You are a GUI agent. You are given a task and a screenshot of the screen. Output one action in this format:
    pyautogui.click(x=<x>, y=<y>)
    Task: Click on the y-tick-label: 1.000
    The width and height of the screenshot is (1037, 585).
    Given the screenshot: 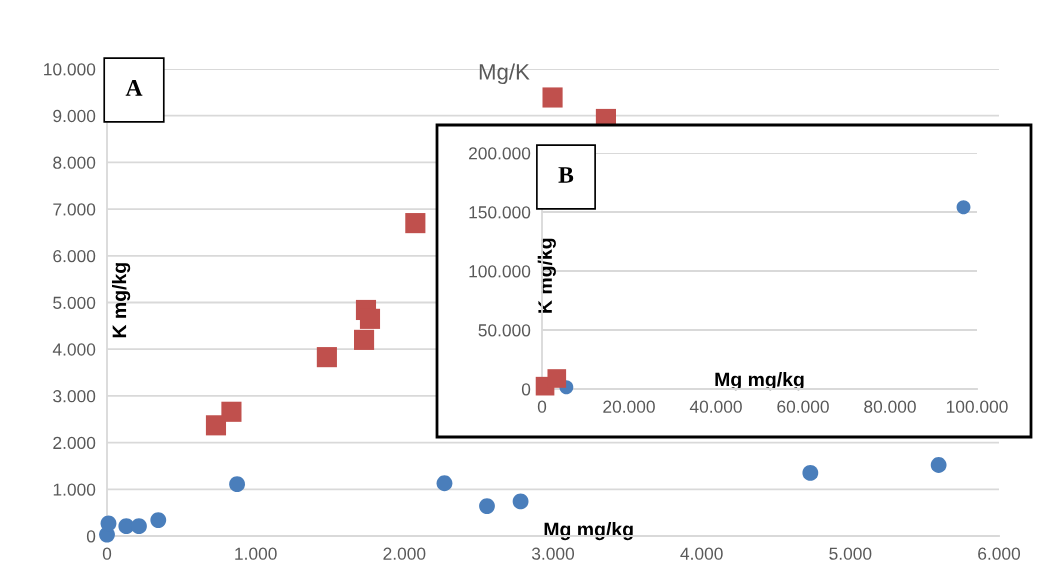 What is the action you would take?
    pyautogui.click(x=74, y=489)
    